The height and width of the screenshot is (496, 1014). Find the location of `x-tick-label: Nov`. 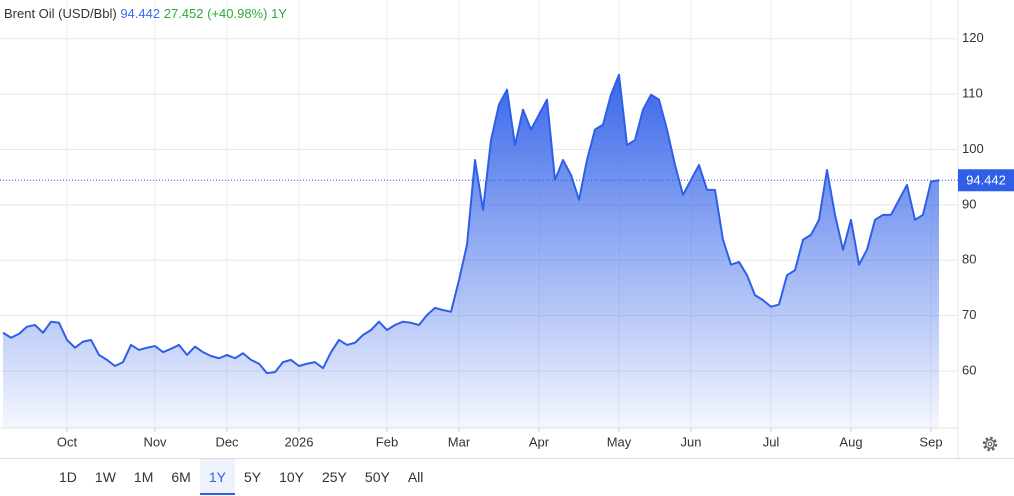

x-tick-label: Nov is located at coordinates (155, 441).